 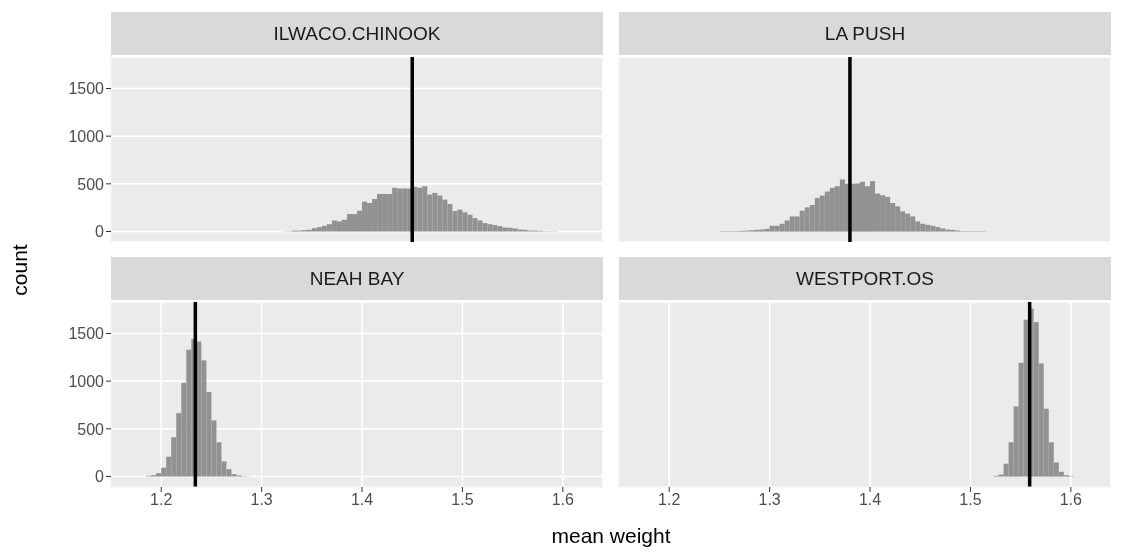 I want to click on y-axis-title: count, so click(x=20, y=270).